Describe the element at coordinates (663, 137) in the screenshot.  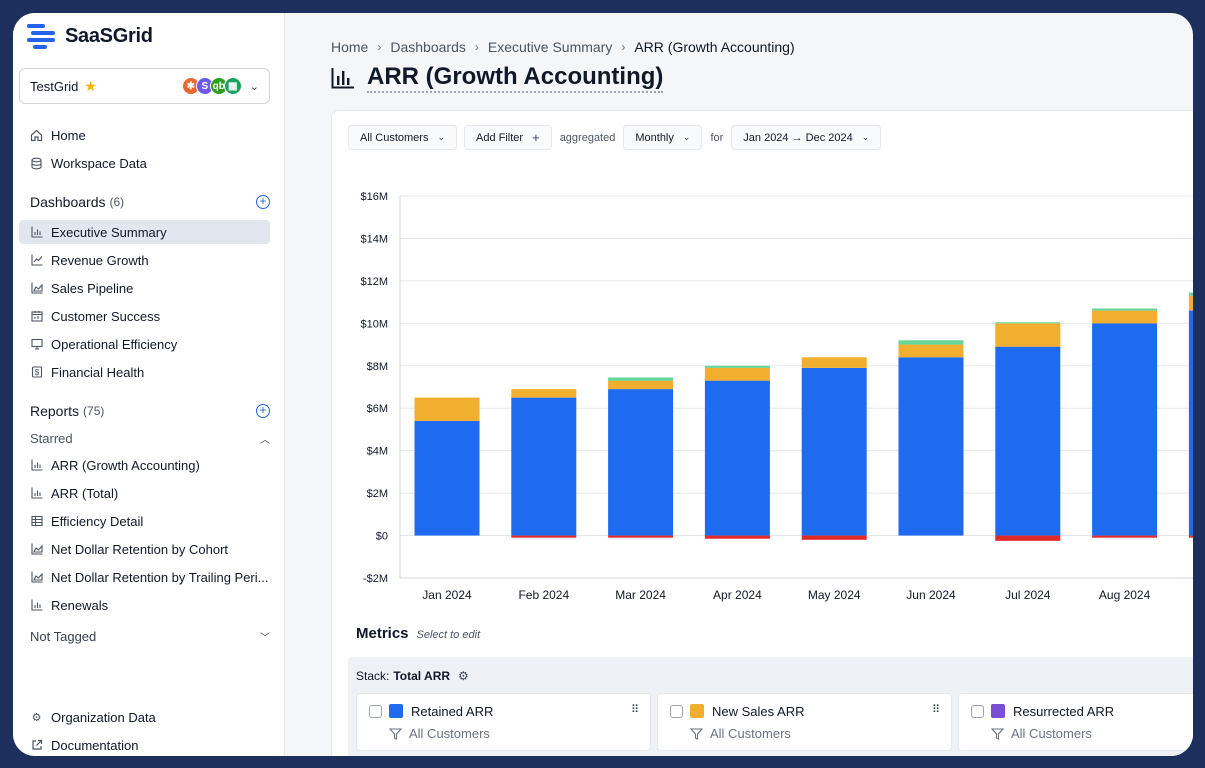
I see `period-dropdown: Monthly ⌄` at that location.